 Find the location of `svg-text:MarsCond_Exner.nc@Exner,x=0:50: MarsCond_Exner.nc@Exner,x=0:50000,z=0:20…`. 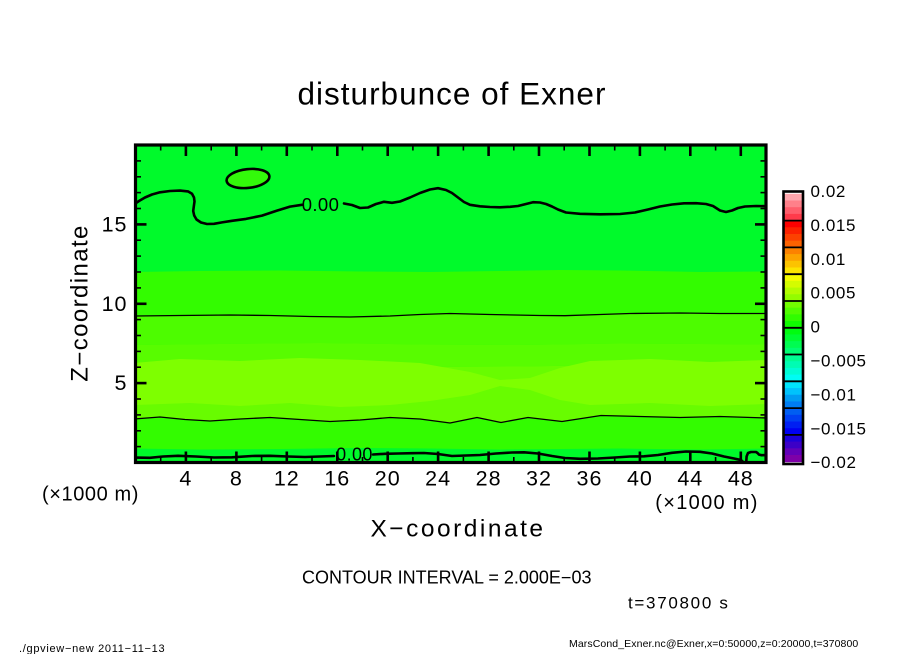

svg-text:MarsCond_Exner.nc@Exner,x=0:50: MarsCond_Exner.nc@Exner,x=0:50000,z=0:20… is located at coordinates (713, 644).